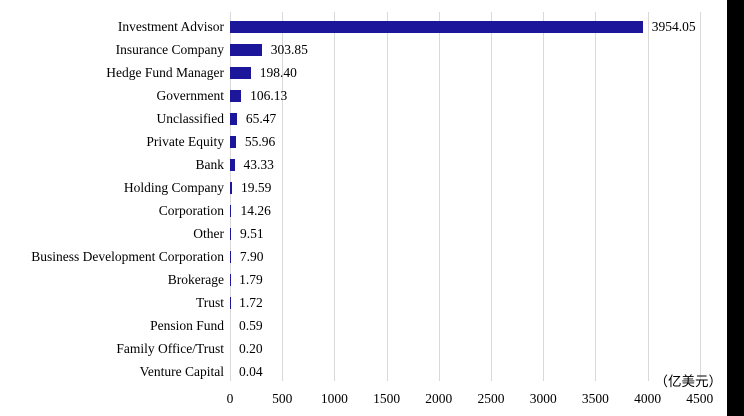 The height and width of the screenshot is (416, 744). Describe the element at coordinates (439, 398) in the screenshot. I see `x-tick-label: 2000` at that location.